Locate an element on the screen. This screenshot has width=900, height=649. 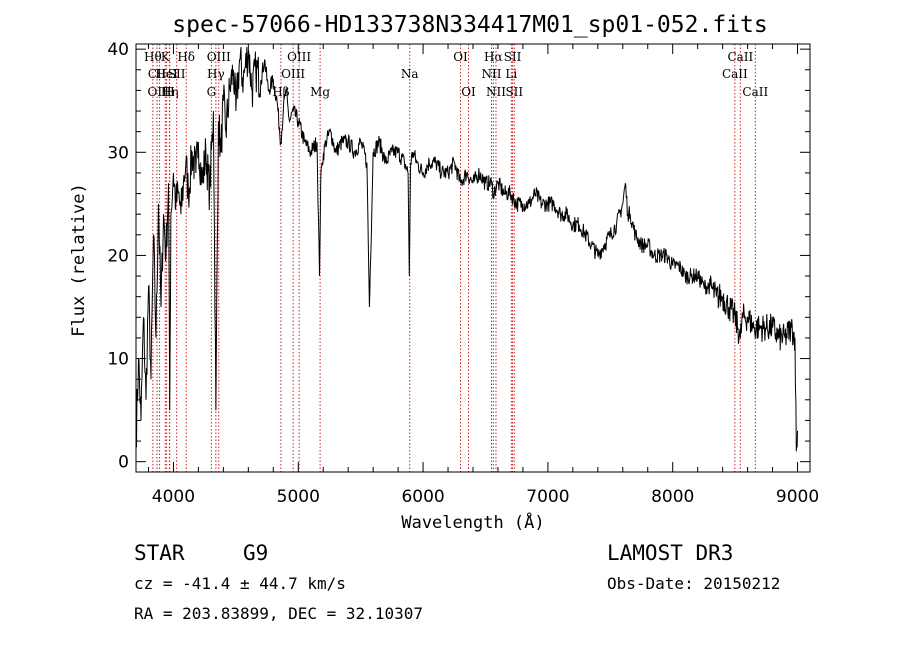
line-label-17: OI is located at coordinates (460, 57).